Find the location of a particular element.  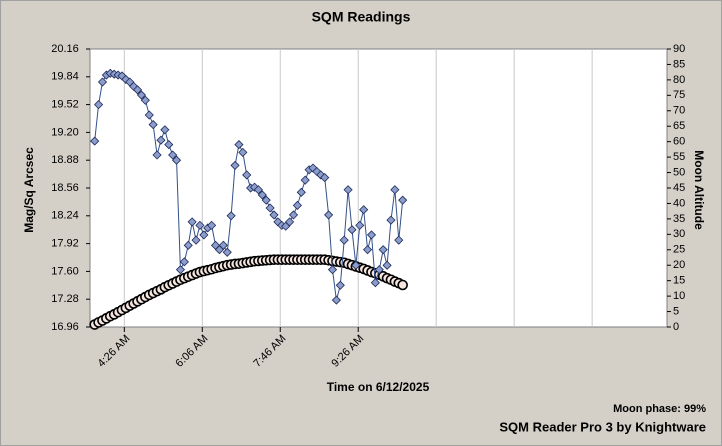

footer: SQM Reader Pro 3 by Knightware is located at coordinates (602, 426).